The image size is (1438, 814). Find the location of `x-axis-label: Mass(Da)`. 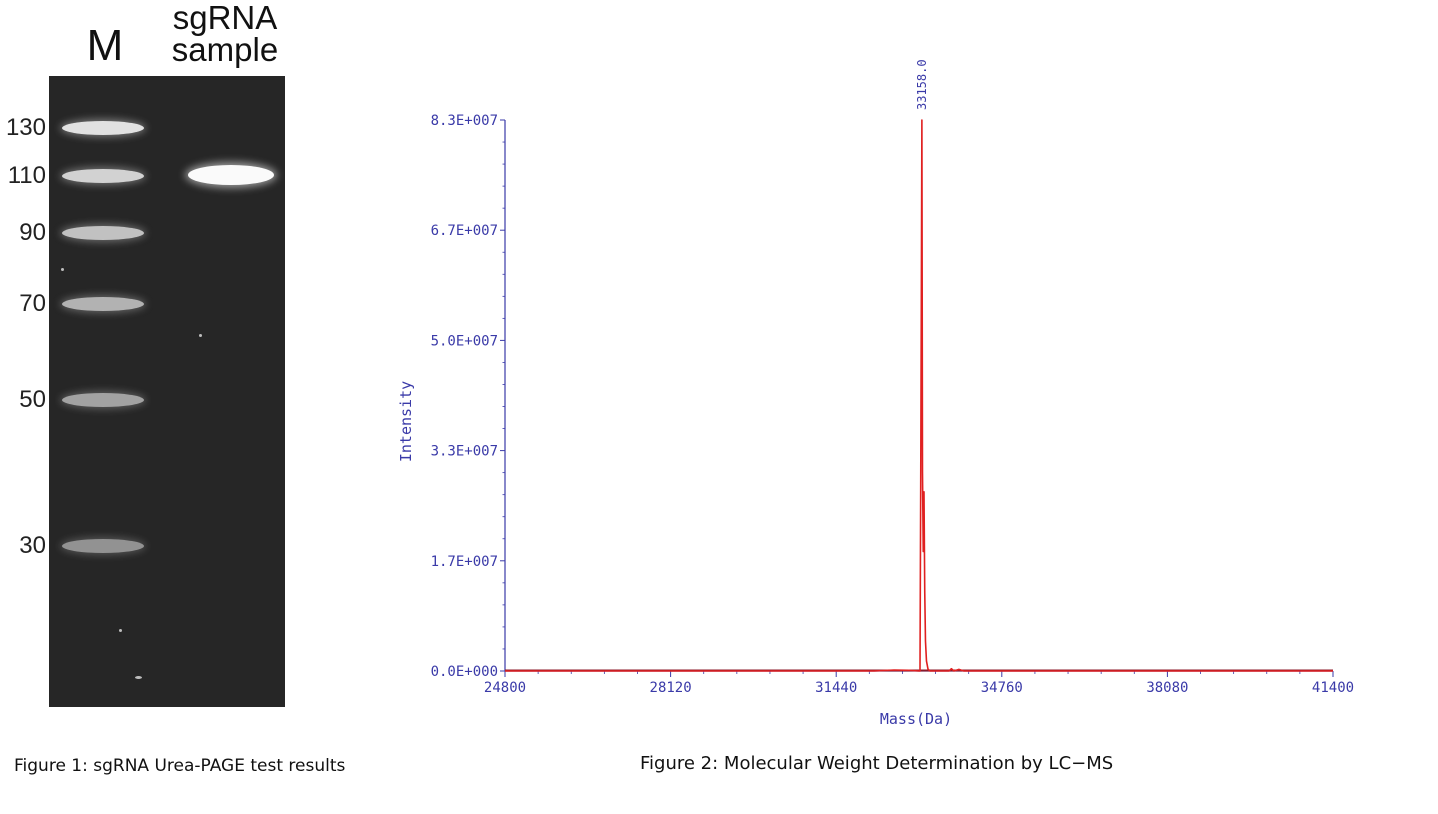

x-axis-label: Mass(Da) is located at coordinates (916, 719).